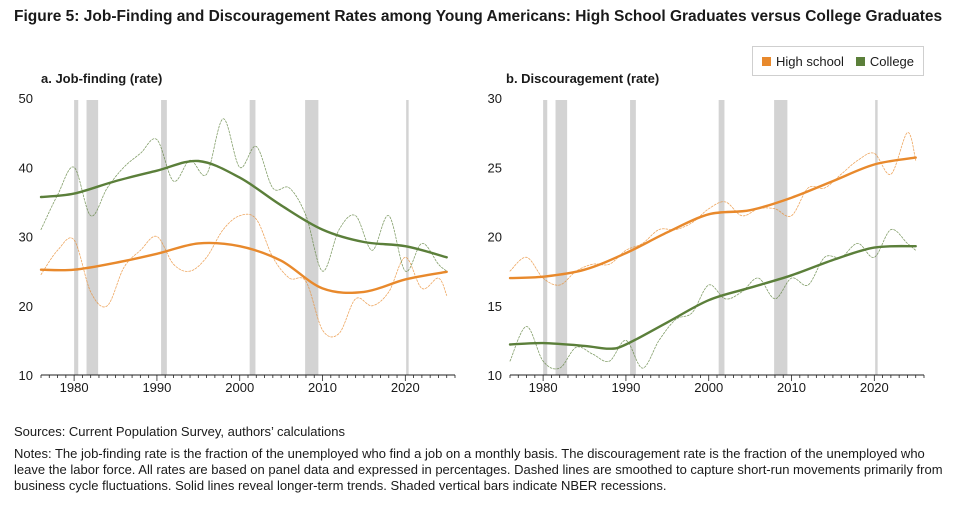  I want to click on smoothed-line-college, so click(244, 195).